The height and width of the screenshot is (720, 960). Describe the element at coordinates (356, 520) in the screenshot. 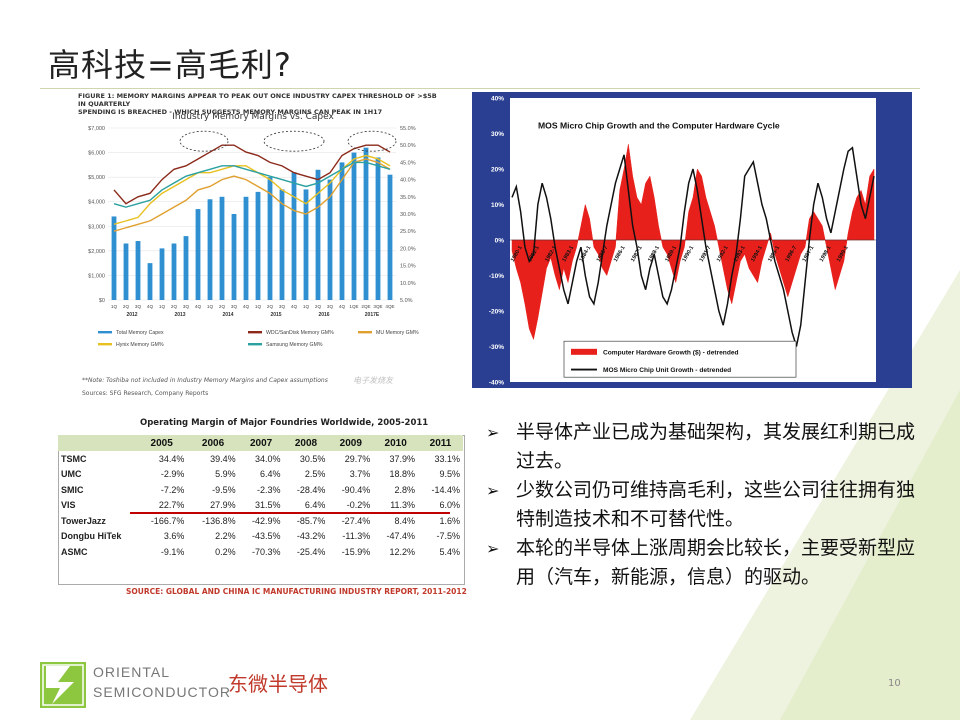

I see `margin-cell: -27.4%` at that location.